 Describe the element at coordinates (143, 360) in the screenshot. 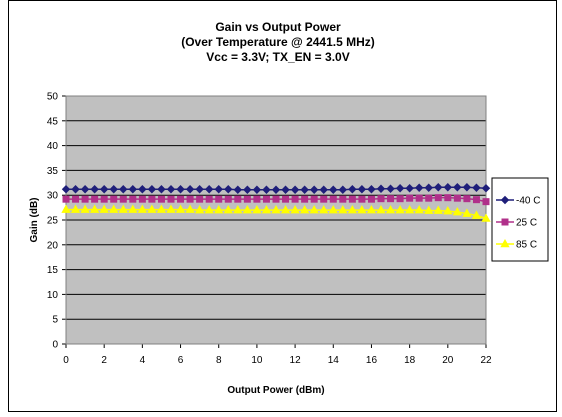

I see `x-tick-label: 4` at that location.